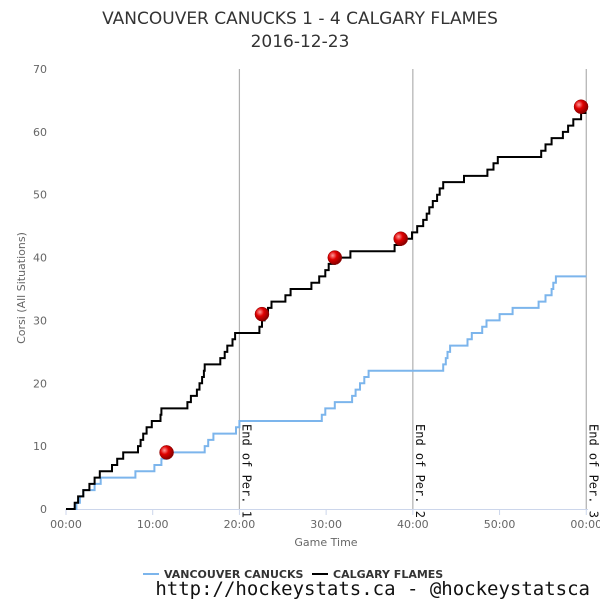  I want to click on y-tick-label: 50, so click(40, 195).